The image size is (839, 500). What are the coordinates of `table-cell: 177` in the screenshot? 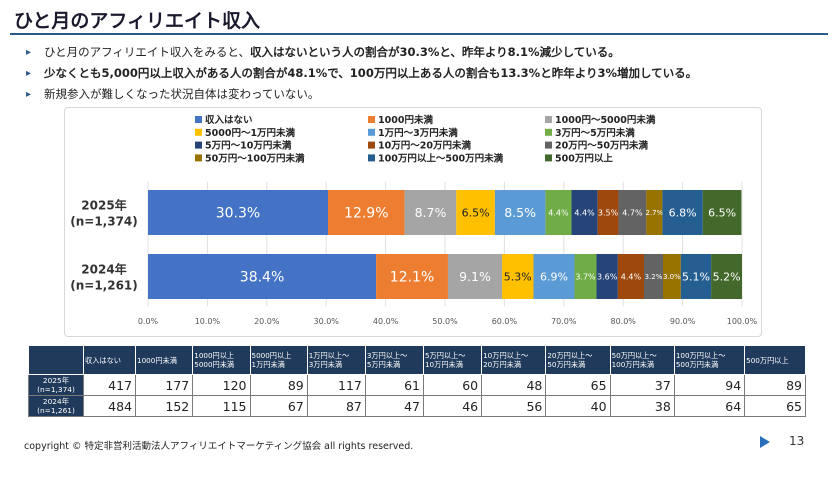 It's located at (164, 385).